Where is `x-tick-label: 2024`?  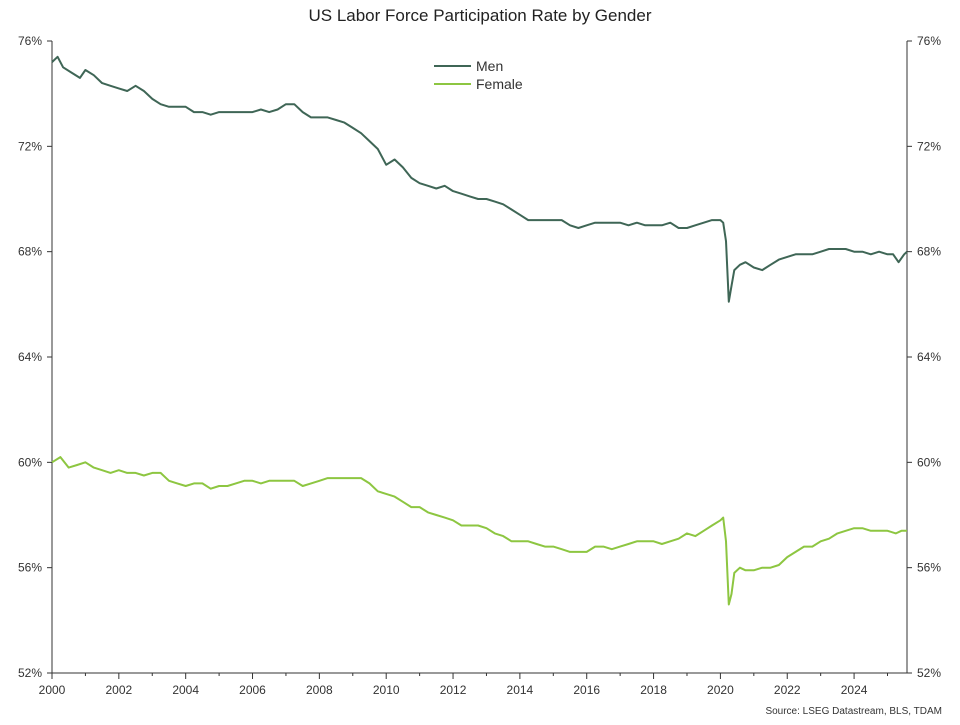 x-tick-label: 2024 is located at coordinates (854, 690).